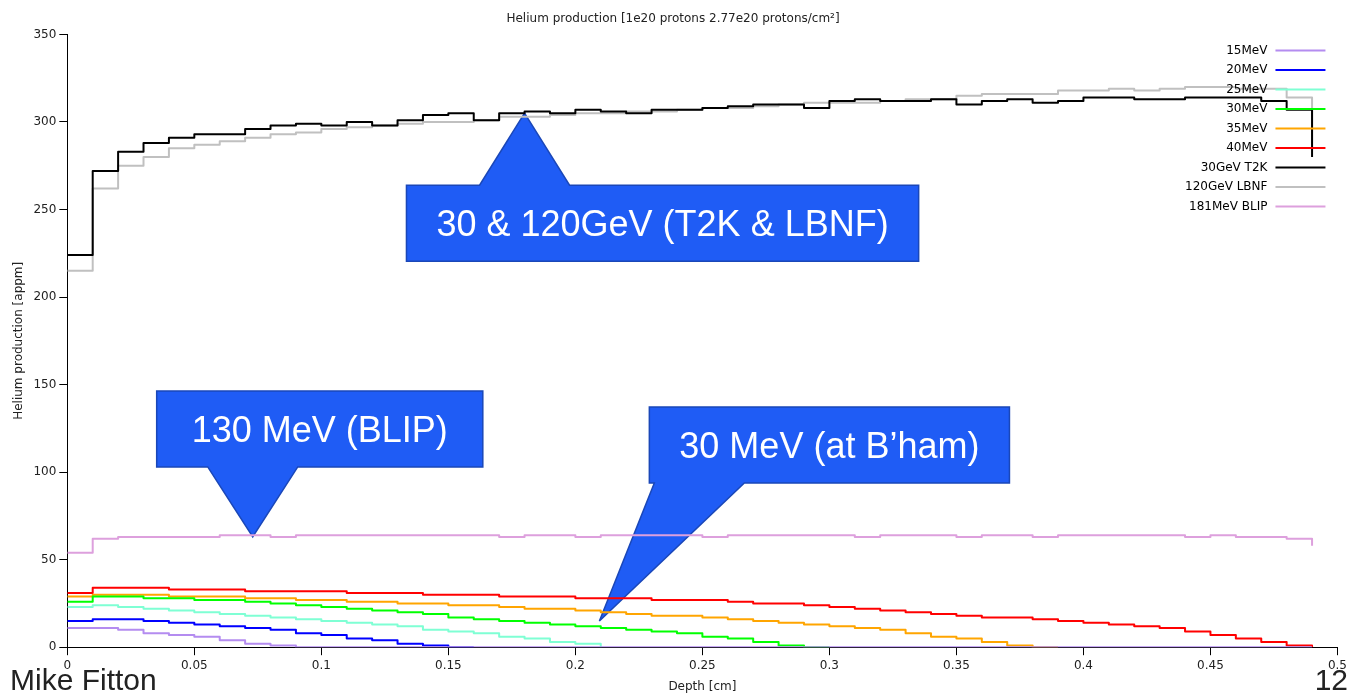 The width and height of the screenshot is (1358, 700). I want to click on x-axis-title: Depth [cm], so click(702, 685).